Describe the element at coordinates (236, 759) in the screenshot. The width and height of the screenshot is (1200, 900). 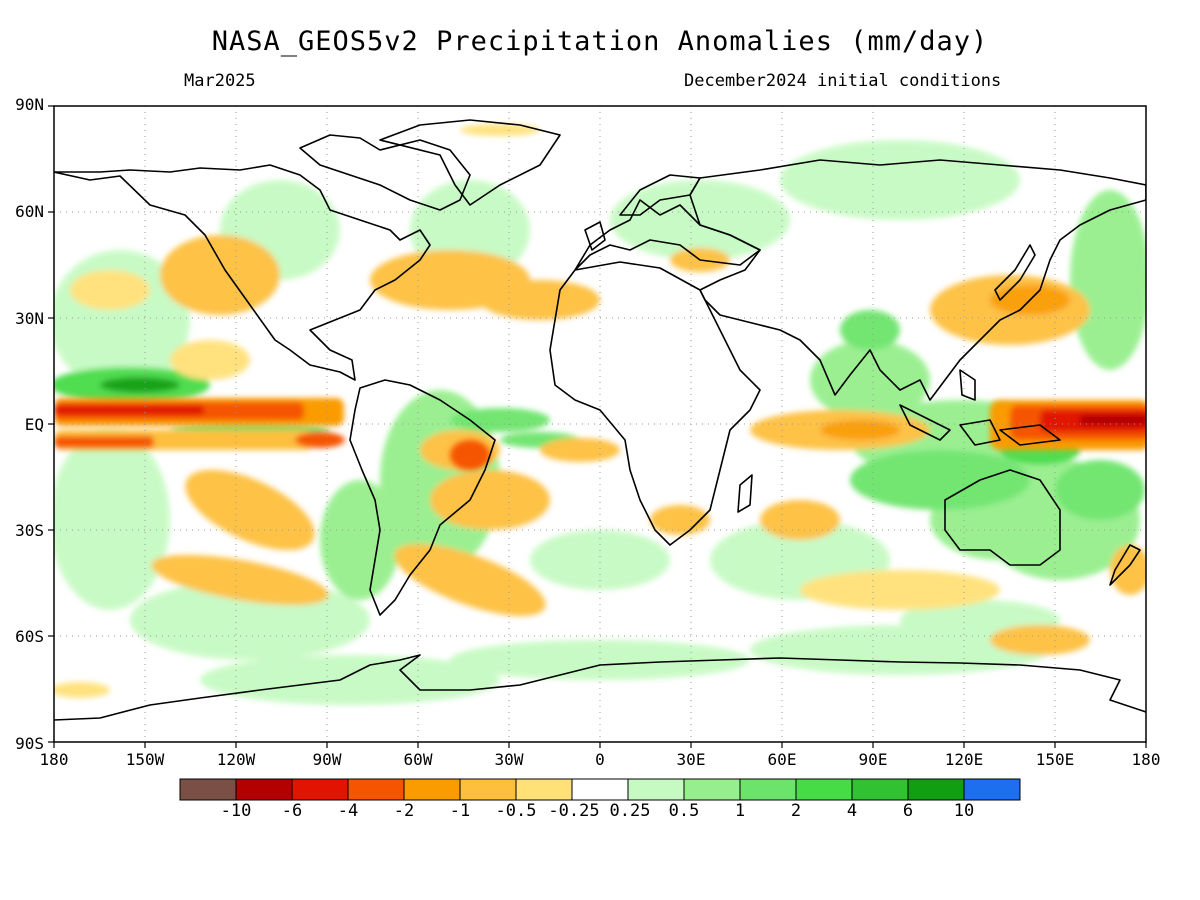
I see `lon-label-120w: 120W` at that location.